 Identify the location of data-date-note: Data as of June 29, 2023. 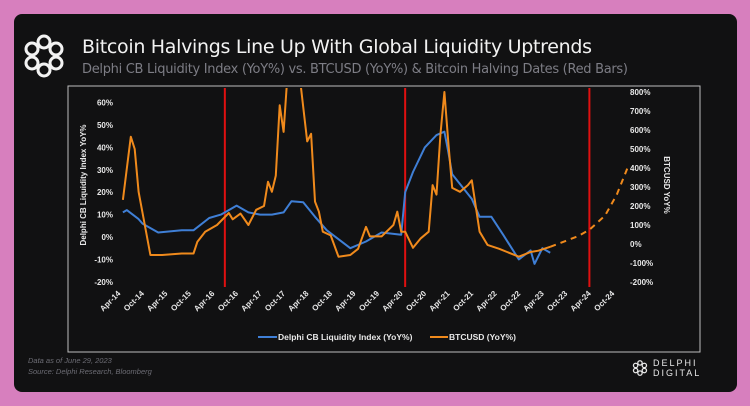
(70, 360).